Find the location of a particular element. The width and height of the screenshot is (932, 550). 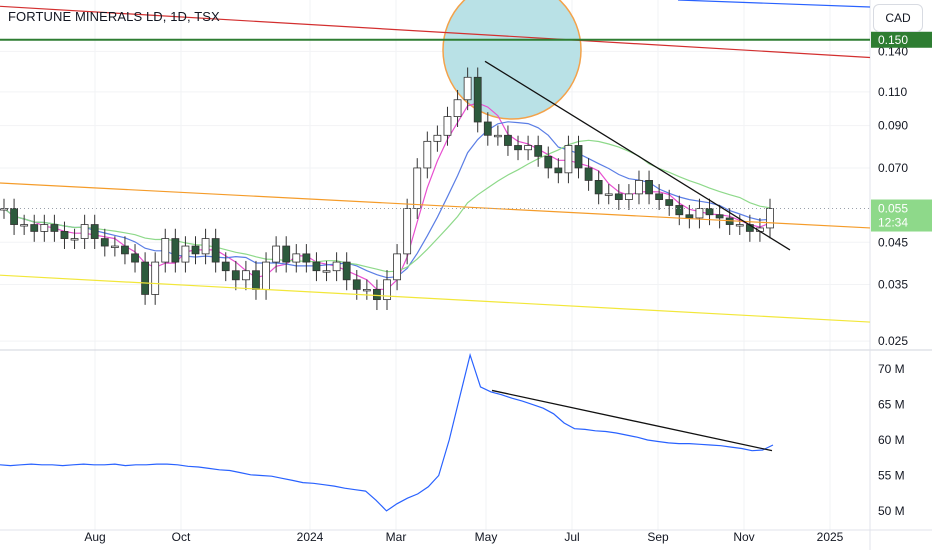

price-tick-label: 0.045 is located at coordinates (893, 242).